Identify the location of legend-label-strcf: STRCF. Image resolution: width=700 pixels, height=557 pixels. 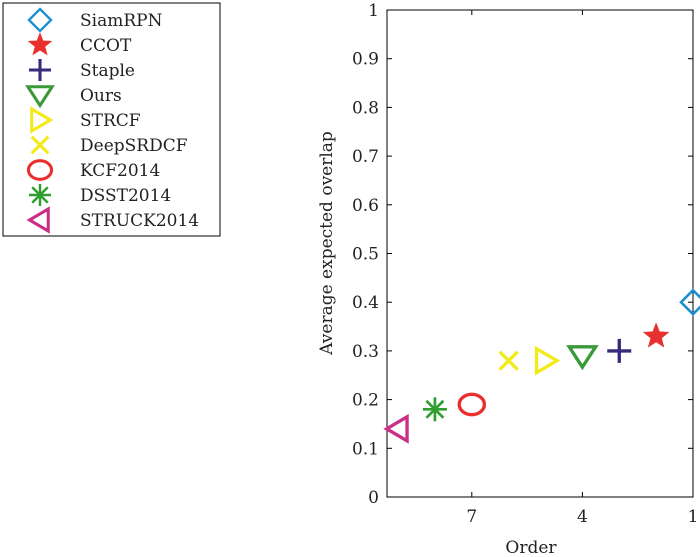
(110, 121).